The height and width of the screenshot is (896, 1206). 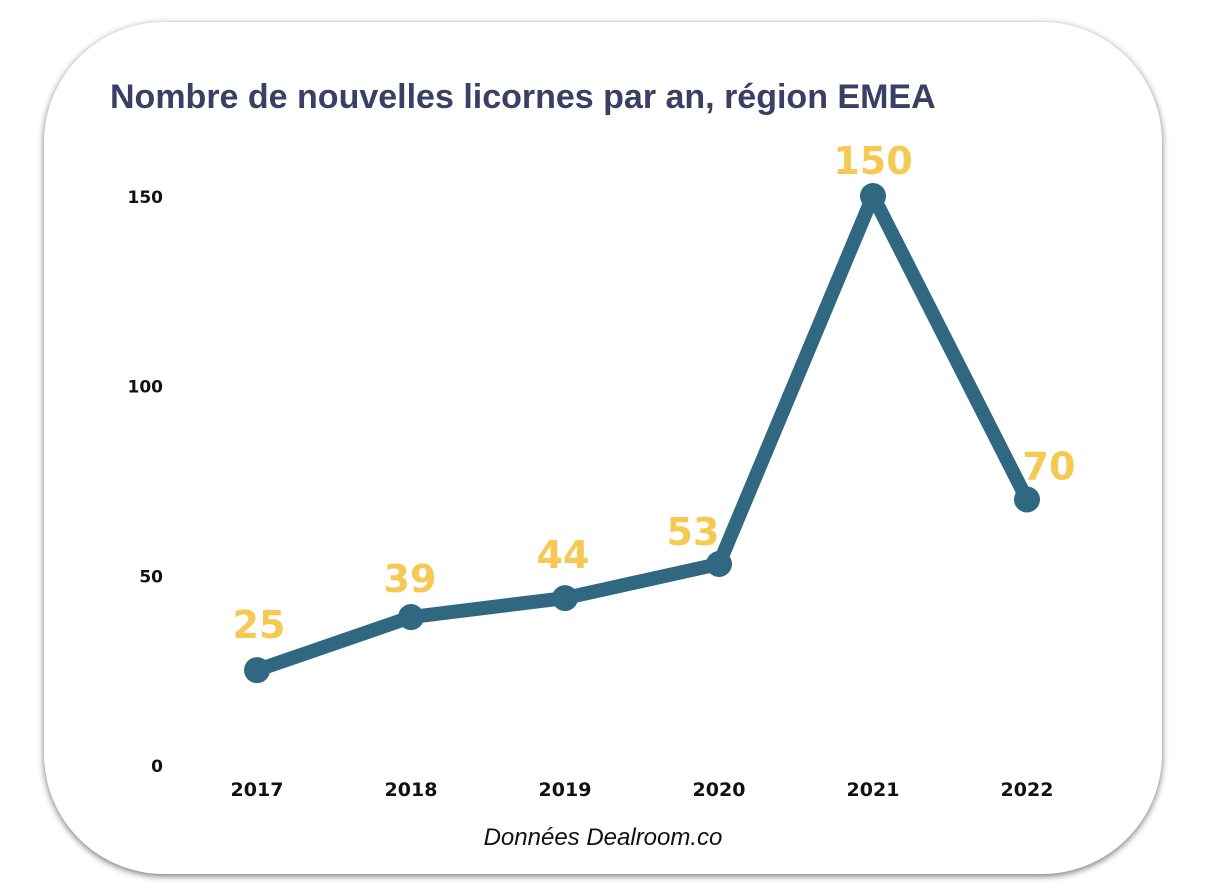 What do you see at coordinates (642, 790) in the screenshot?
I see `x-axis: 2017 2018 2019 2020 2021 2022` at bounding box center [642, 790].